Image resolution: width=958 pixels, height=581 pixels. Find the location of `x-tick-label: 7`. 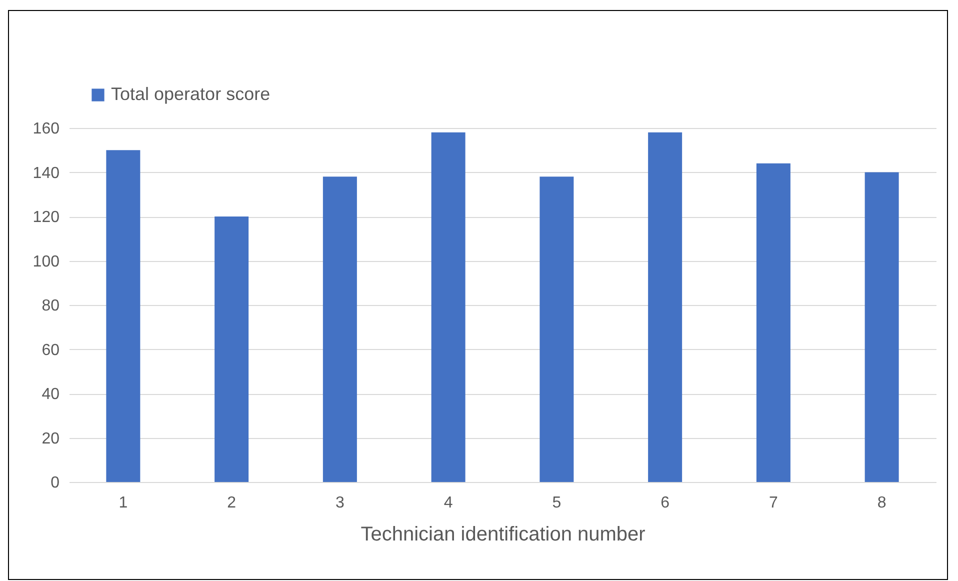

x-tick-label: 7 is located at coordinates (773, 503).